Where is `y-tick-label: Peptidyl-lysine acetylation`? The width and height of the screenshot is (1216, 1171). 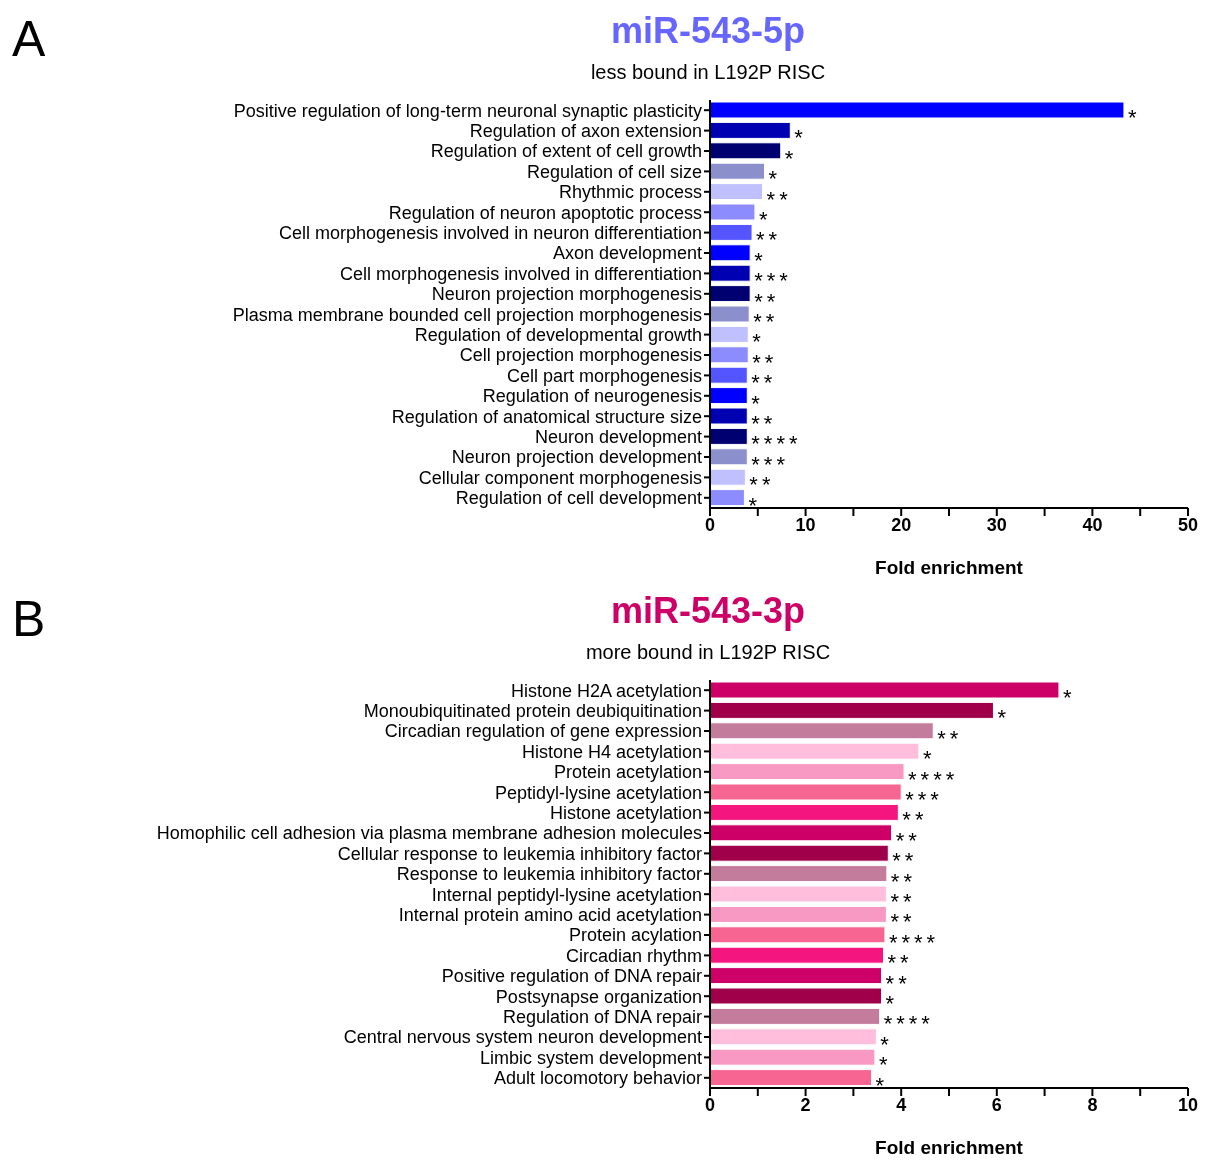 y-tick-label: Peptidyl-lysine acetylation is located at coordinates (598, 792).